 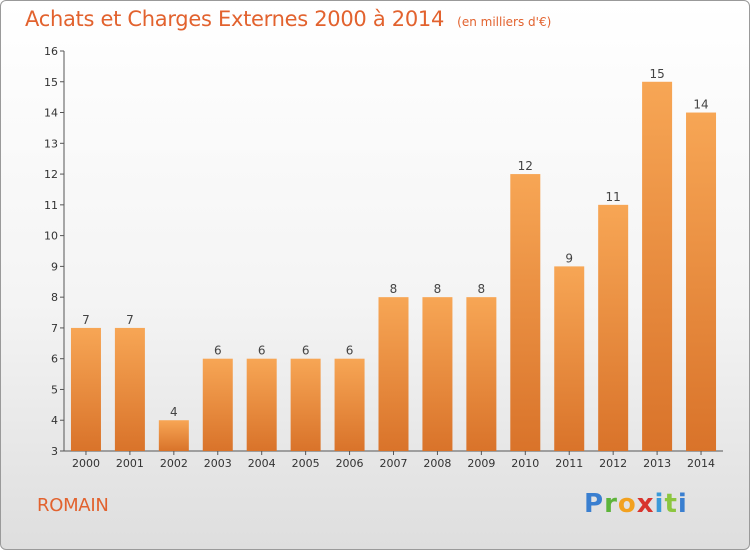 What do you see at coordinates (504, 22) in the screenshot?
I see `chart-subtitle: (en milliers d'€)` at bounding box center [504, 22].